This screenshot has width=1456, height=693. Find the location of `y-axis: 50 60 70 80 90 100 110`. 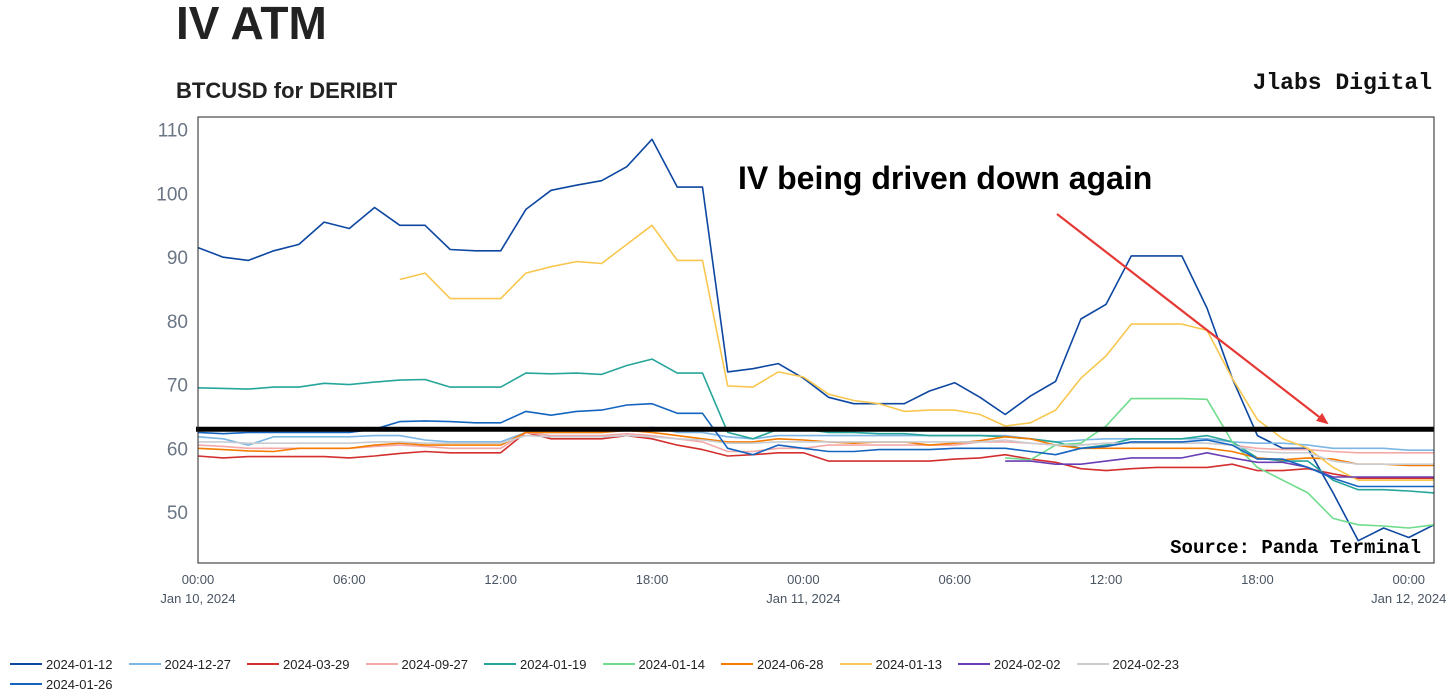

y-axis: 50 60 70 80 90 100 110 is located at coordinates (172, 322).